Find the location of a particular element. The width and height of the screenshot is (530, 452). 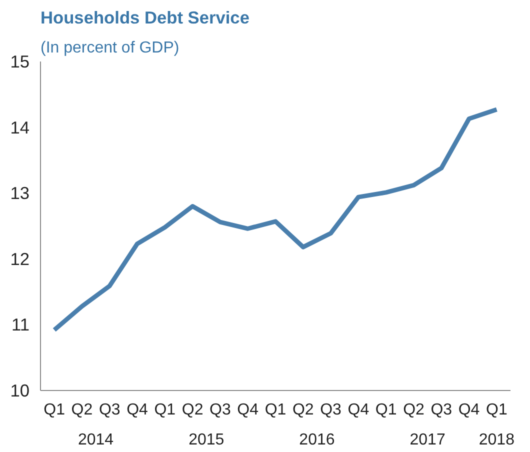

y-tick-label: 15 is located at coordinates (20, 62).